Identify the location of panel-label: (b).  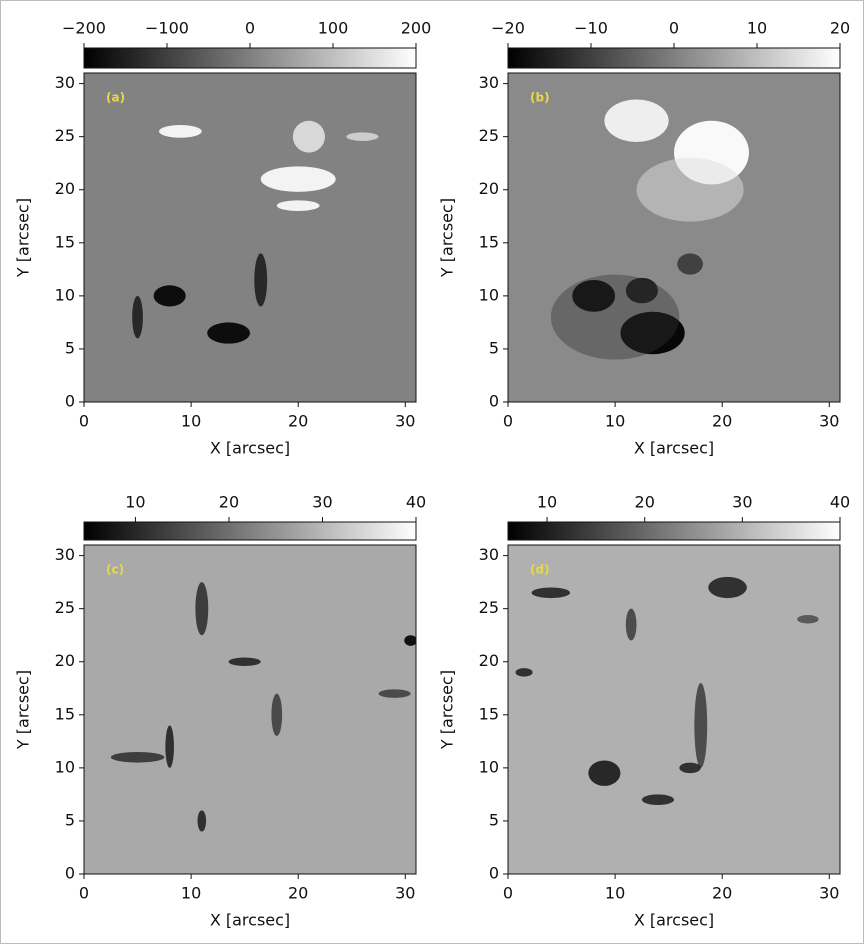
(540, 98).